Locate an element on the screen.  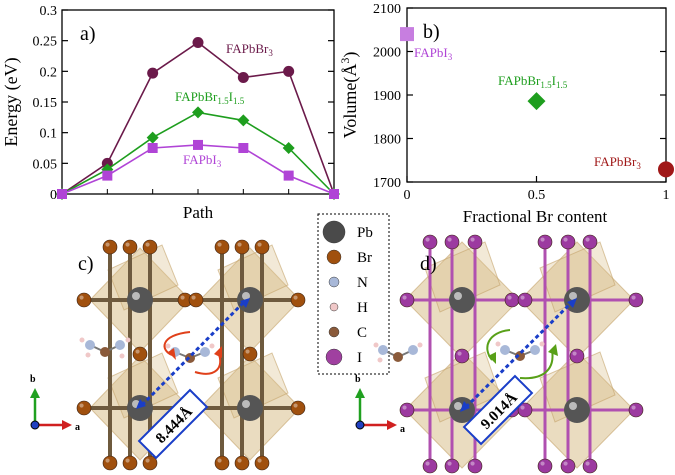
plot-b-x-tick-label: 0 is located at coordinates (407, 195).